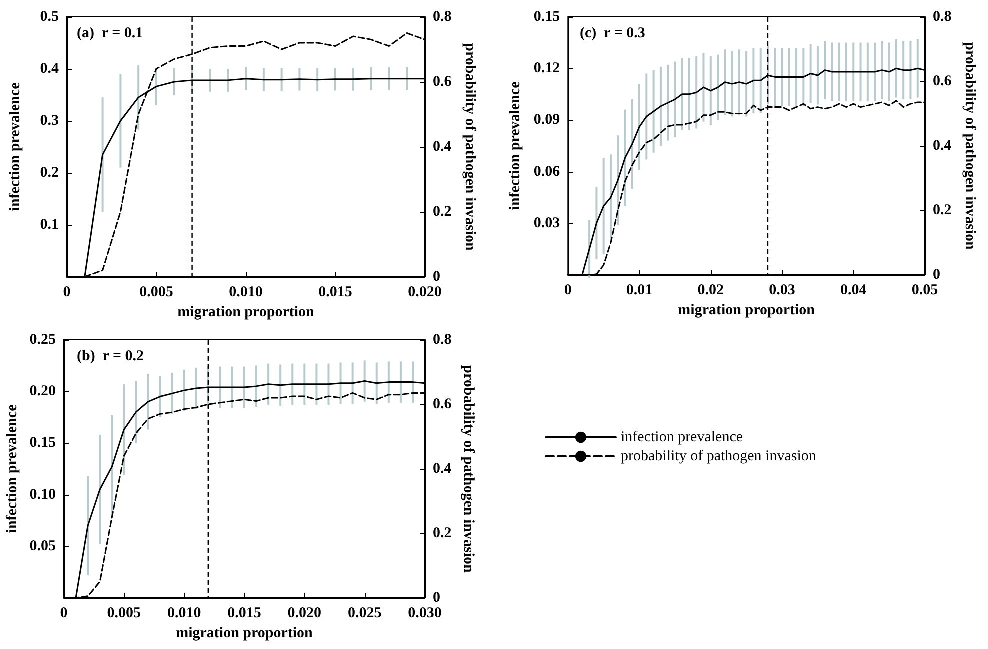  I want to click on legend-label: infection prevalence, so click(682, 438).